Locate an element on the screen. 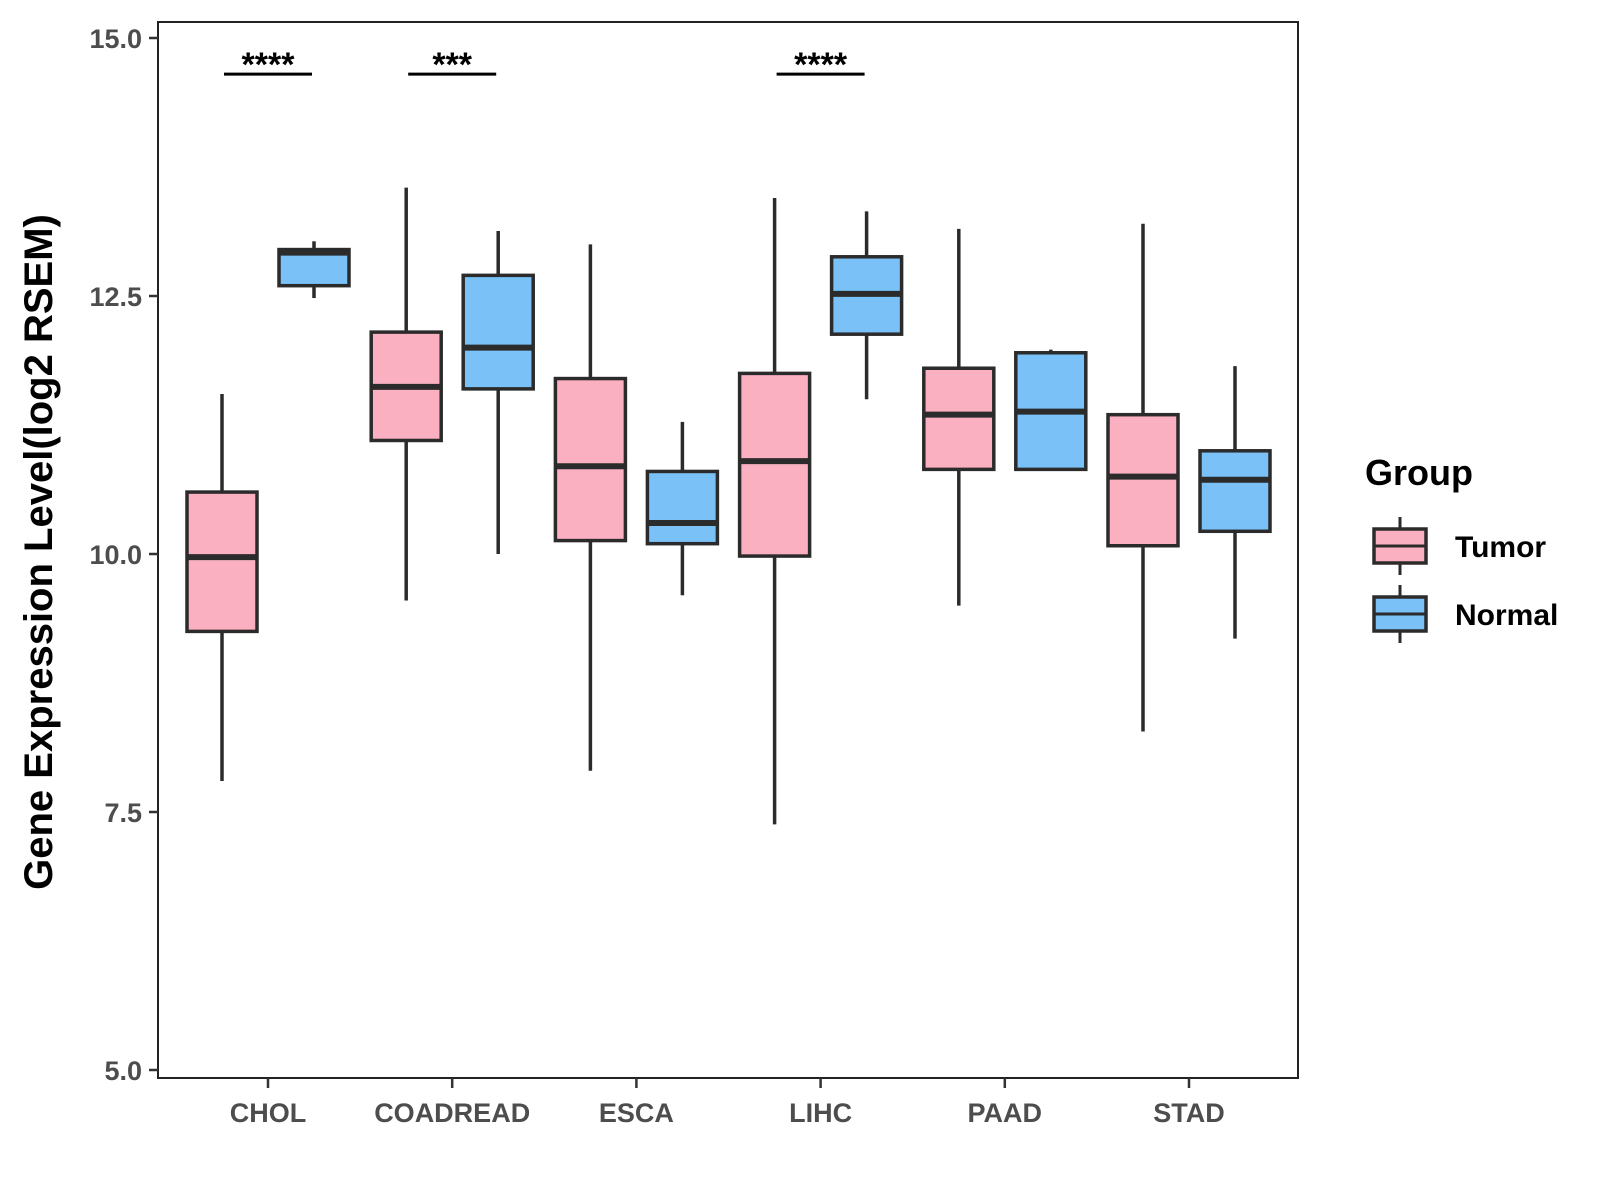  tumor-box-coadread is located at coordinates (406, 394).